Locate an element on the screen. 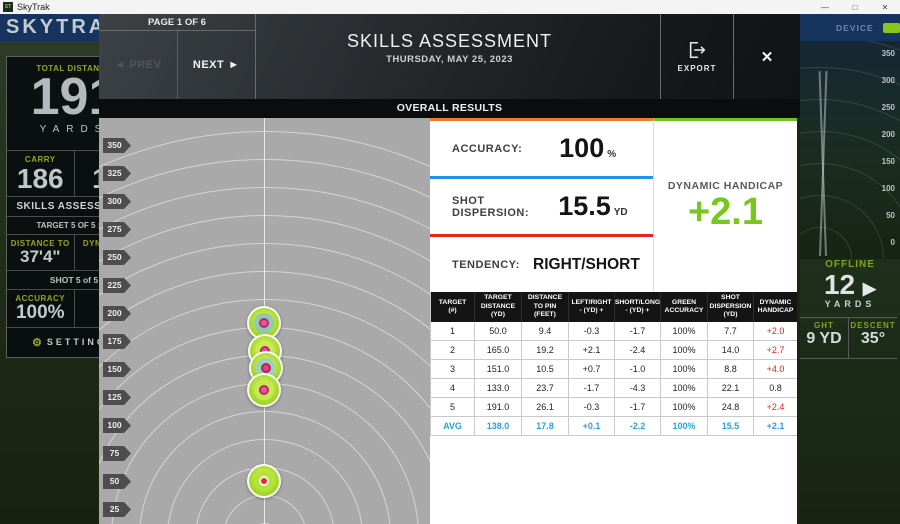 This screenshot has width=900, height=524. table-cell: 4 is located at coordinates (453, 388).